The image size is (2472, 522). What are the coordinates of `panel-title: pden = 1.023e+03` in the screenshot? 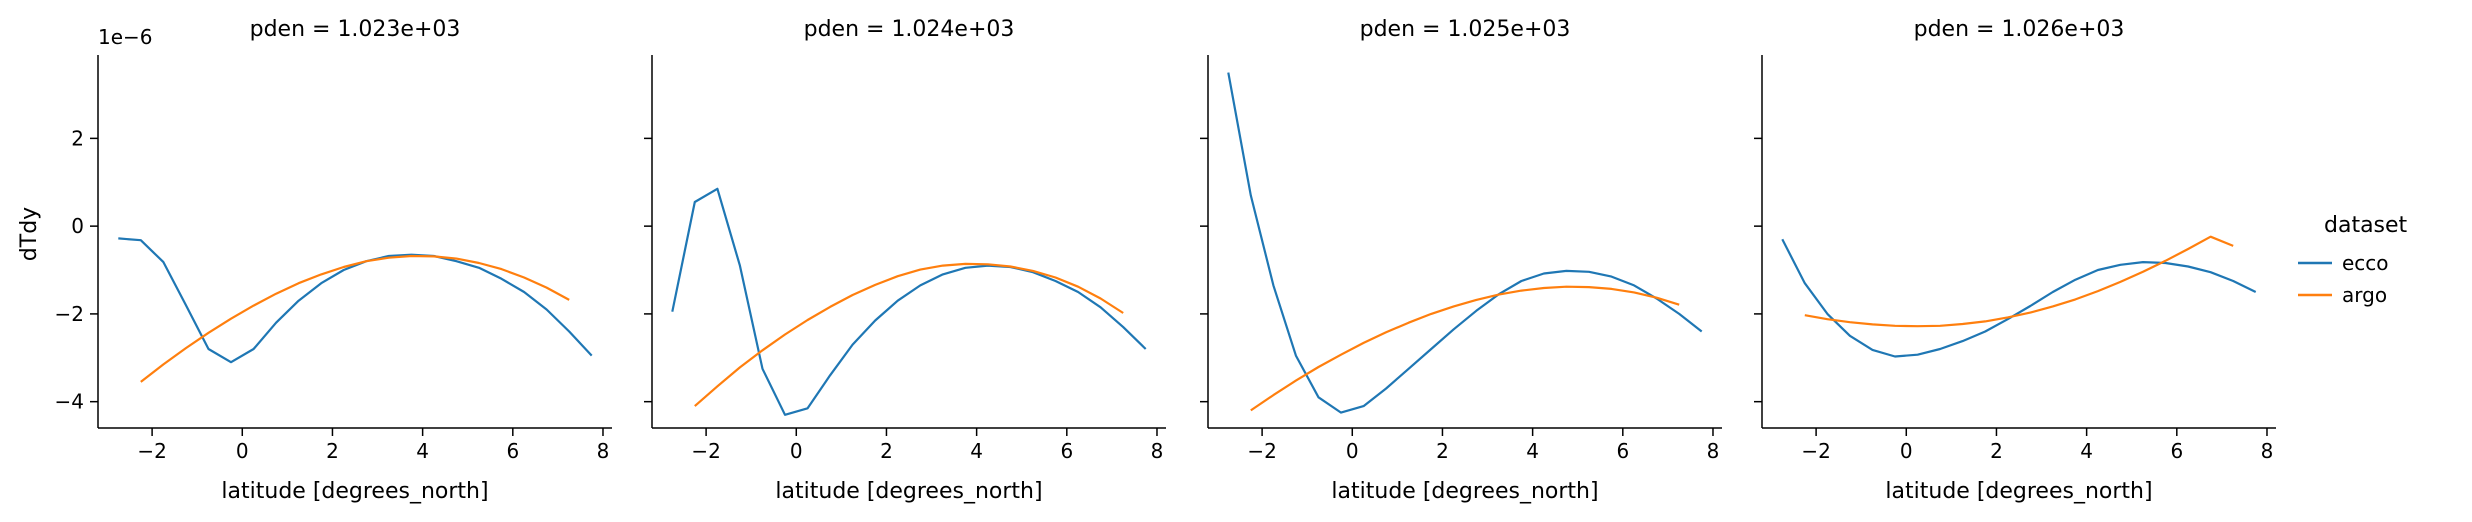 It's located at (355, 29).